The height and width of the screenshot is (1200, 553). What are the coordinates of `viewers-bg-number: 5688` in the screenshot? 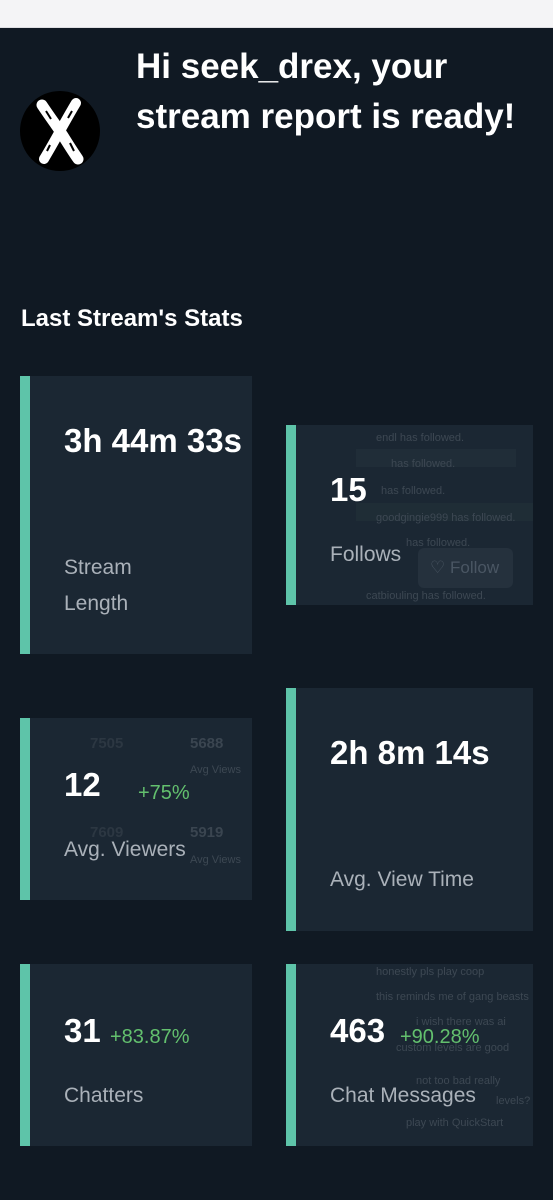 It's located at (206, 743).